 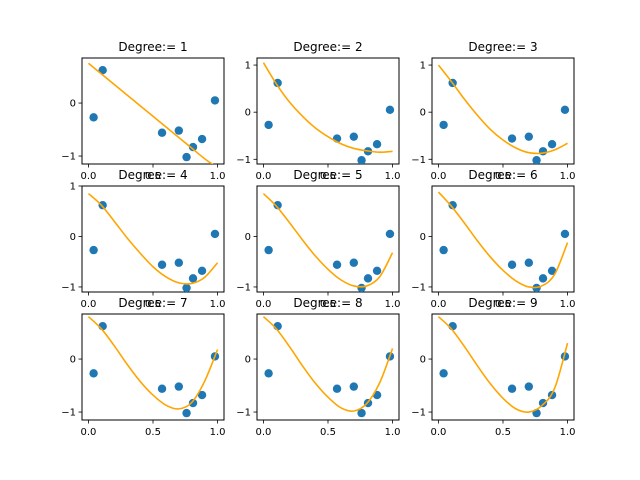 I want to click on subplot-degree-9: 0.0 0.5 1.0 −1 0 Degree:= 9, so click(x=493, y=367).